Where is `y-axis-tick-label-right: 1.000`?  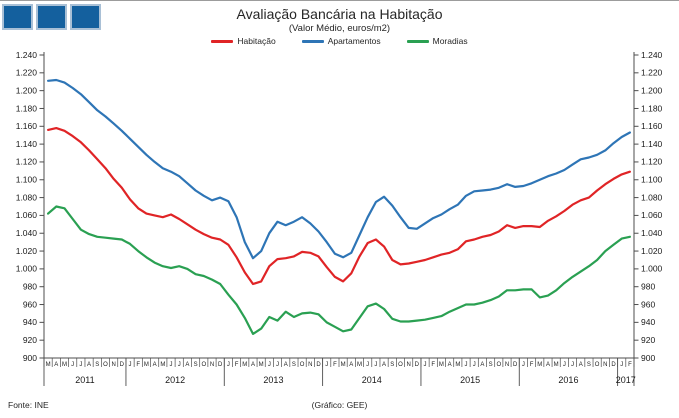 y-axis-tick-label-right: 1.000 is located at coordinates (652, 269).